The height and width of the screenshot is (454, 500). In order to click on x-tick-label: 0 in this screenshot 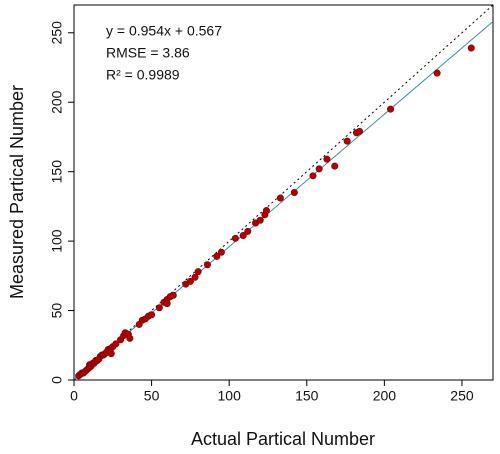, I will do `click(74, 396)`.